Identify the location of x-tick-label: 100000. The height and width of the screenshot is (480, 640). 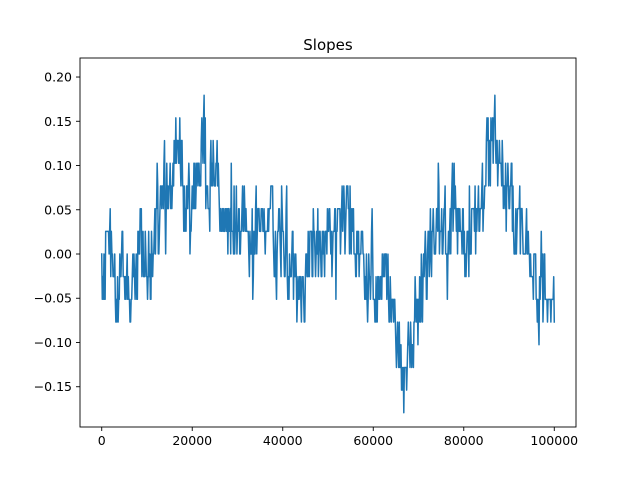
(554, 440).